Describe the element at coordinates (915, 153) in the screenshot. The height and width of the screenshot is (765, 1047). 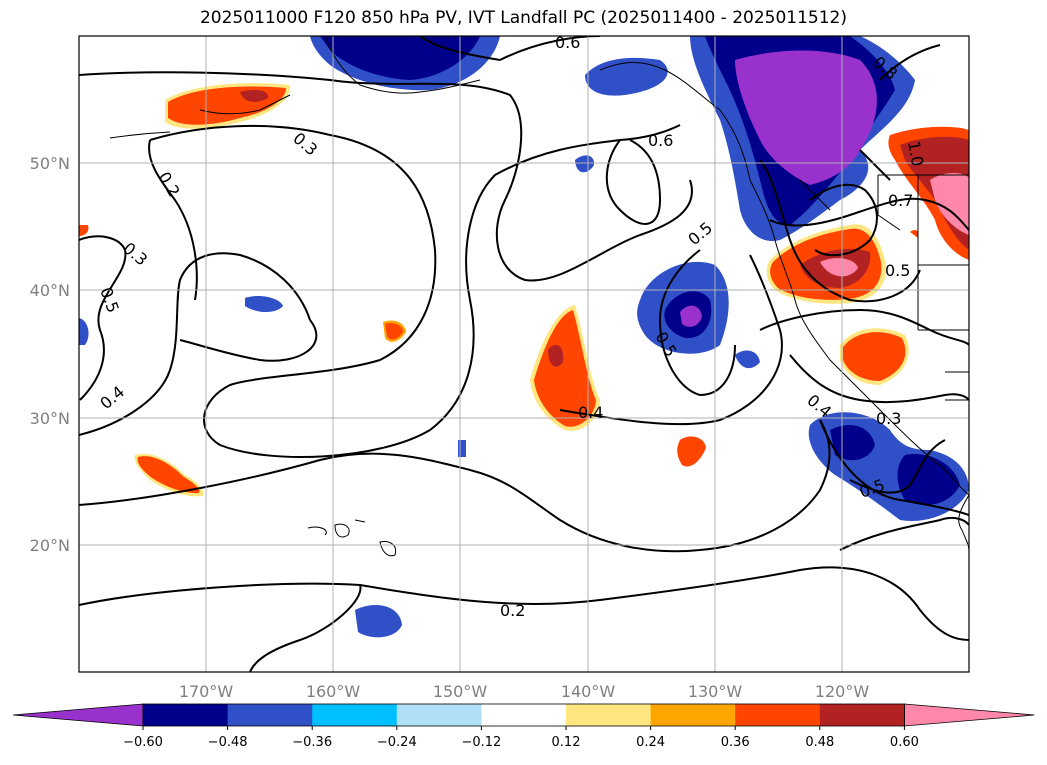
I see `contour-label: 1.0` at that location.